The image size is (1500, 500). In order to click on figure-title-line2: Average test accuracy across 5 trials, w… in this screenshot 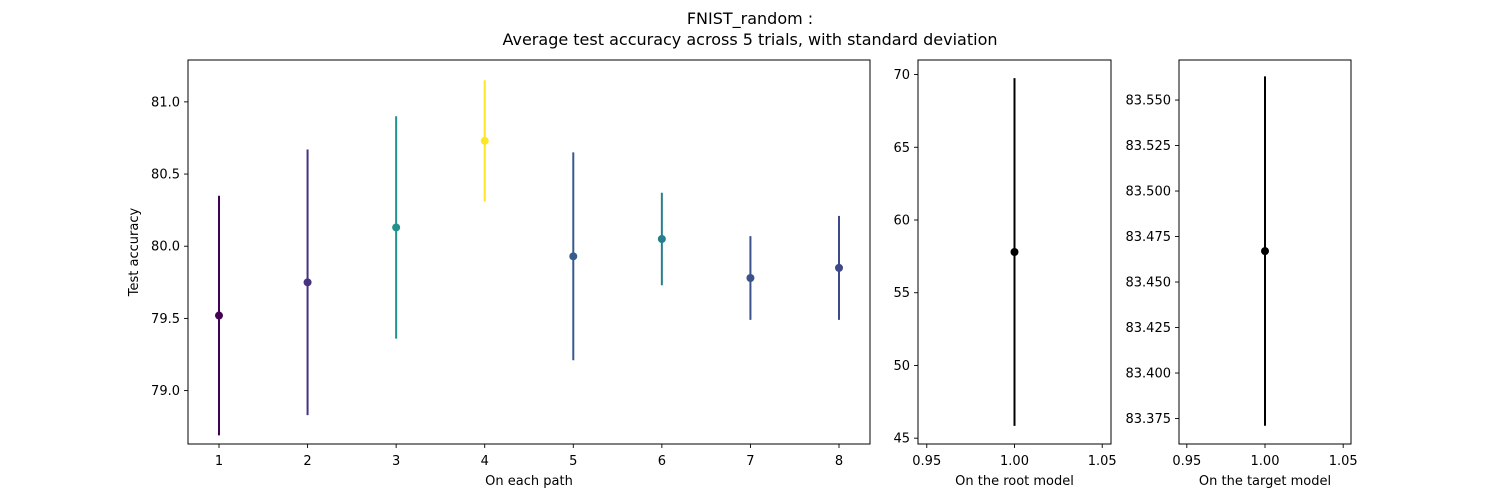, I will do `click(749, 39)`.